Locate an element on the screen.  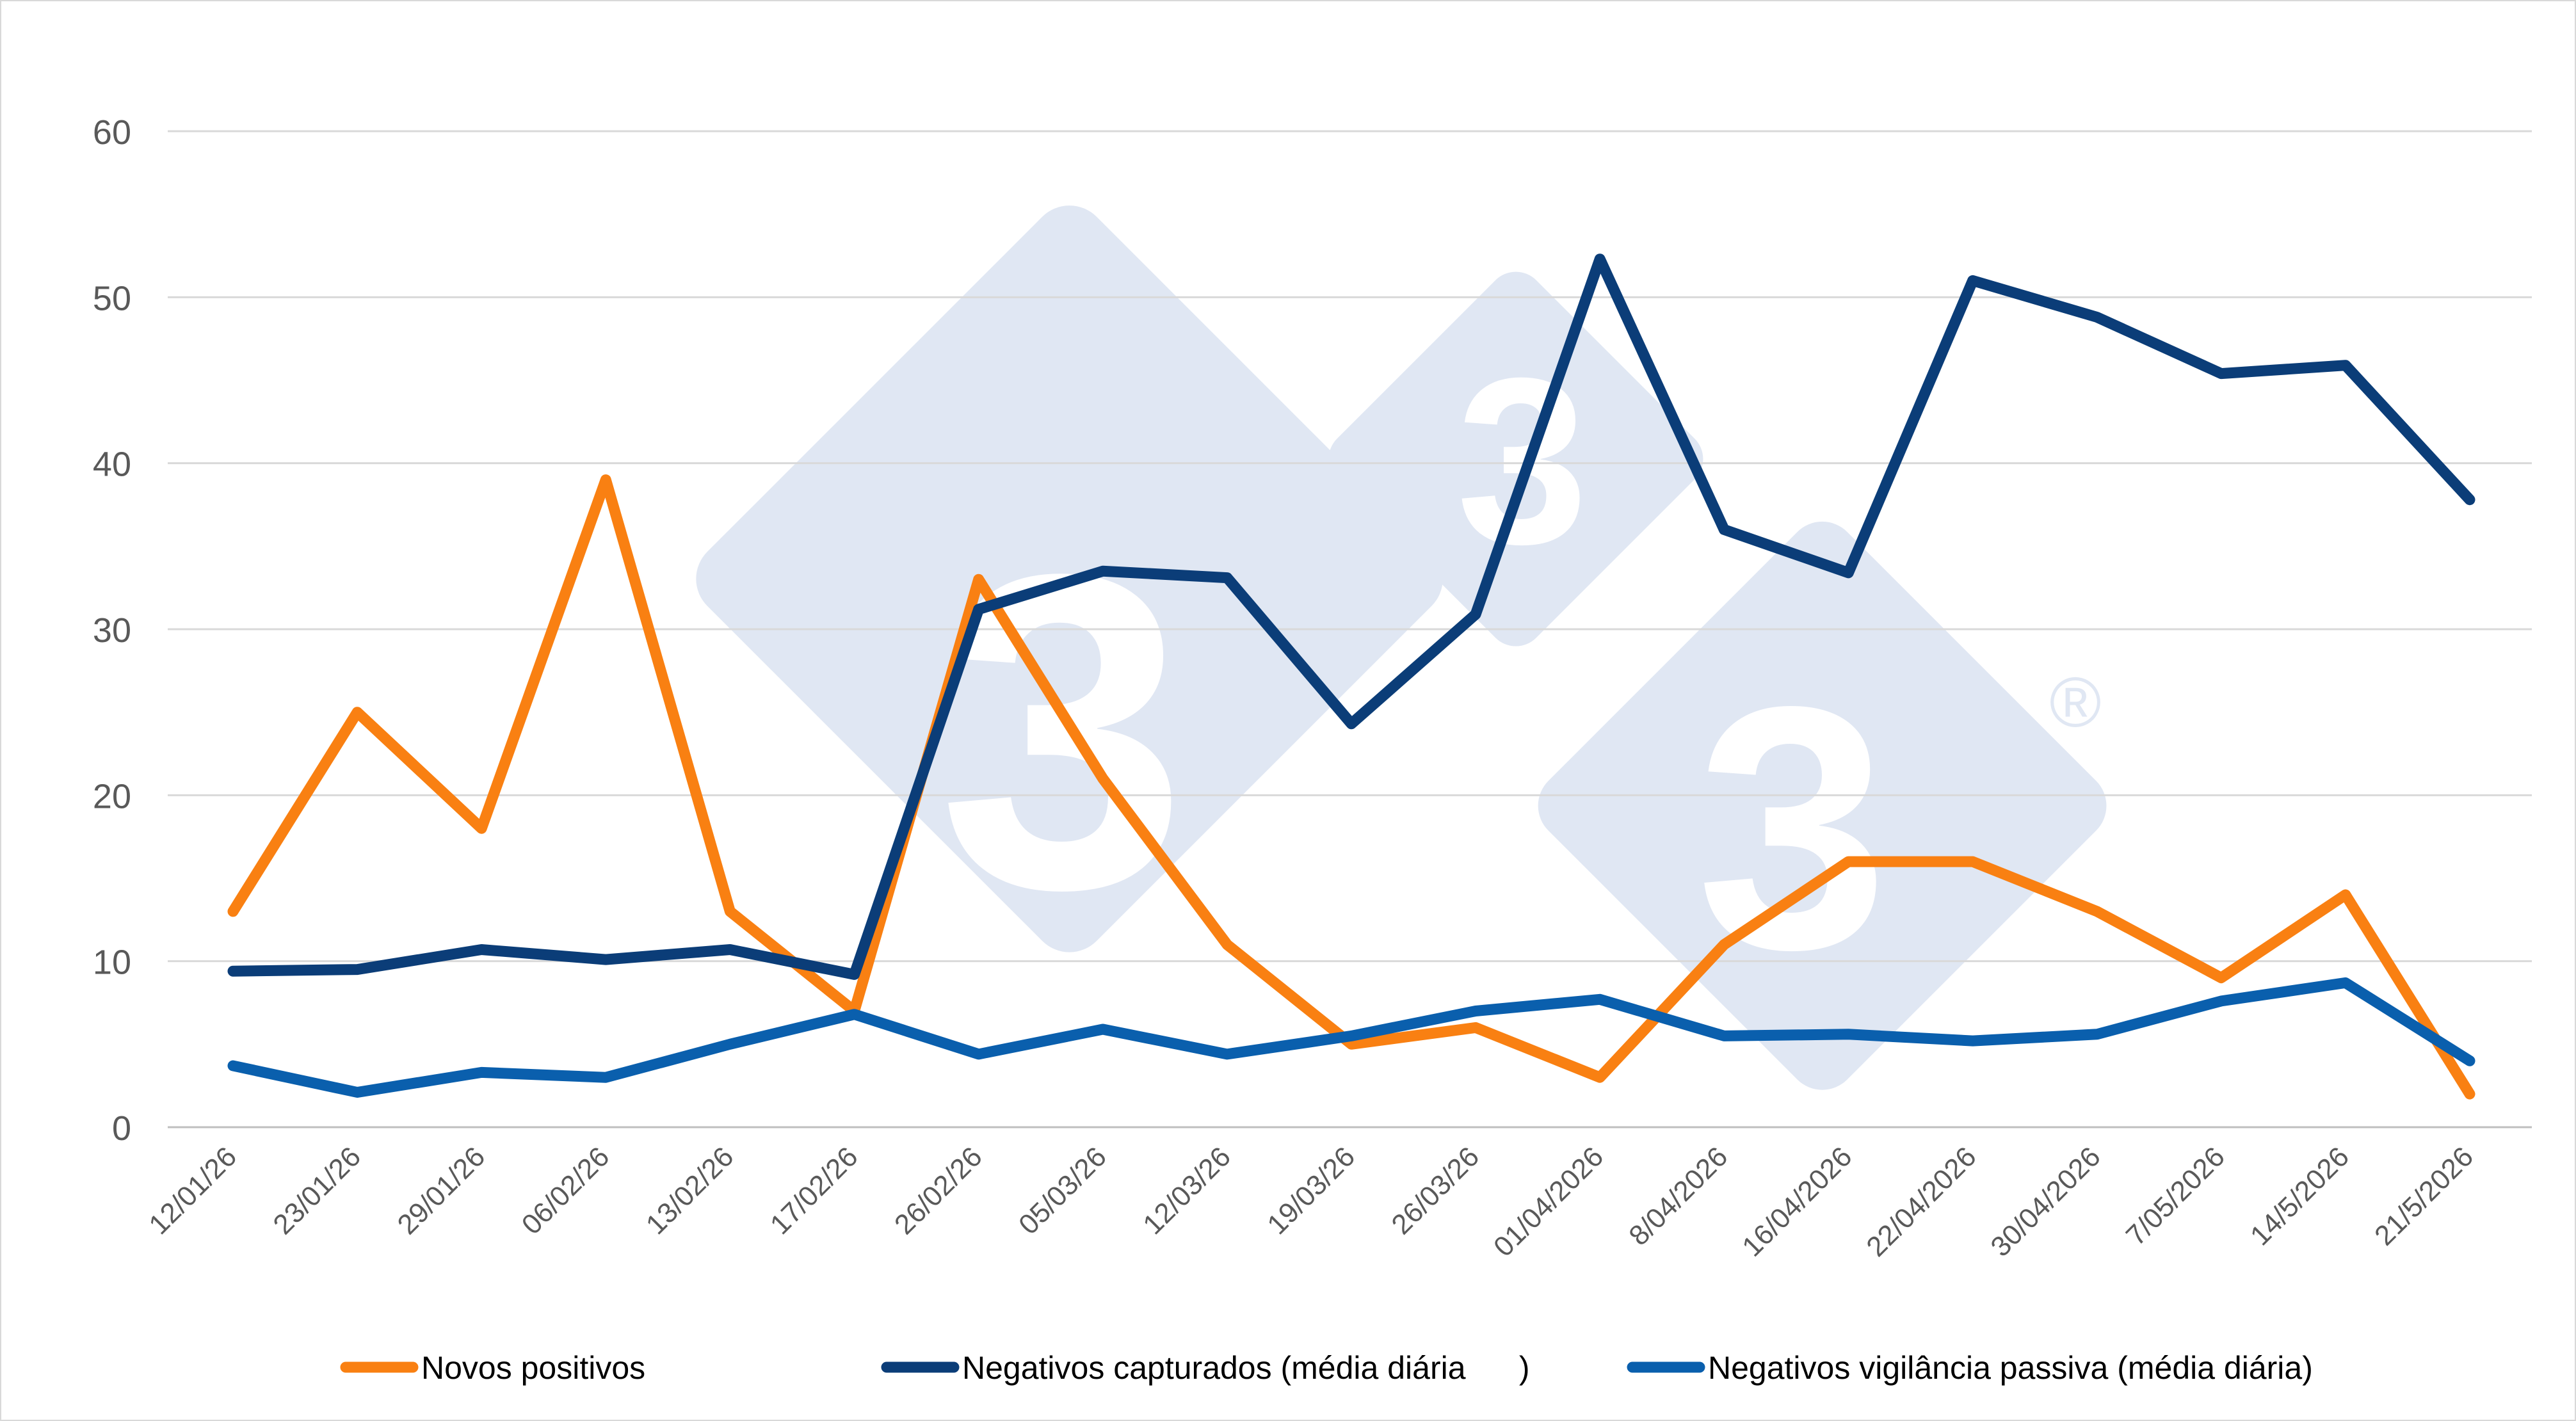
watermark-diamond-right is located at coordinates (1822, 805).